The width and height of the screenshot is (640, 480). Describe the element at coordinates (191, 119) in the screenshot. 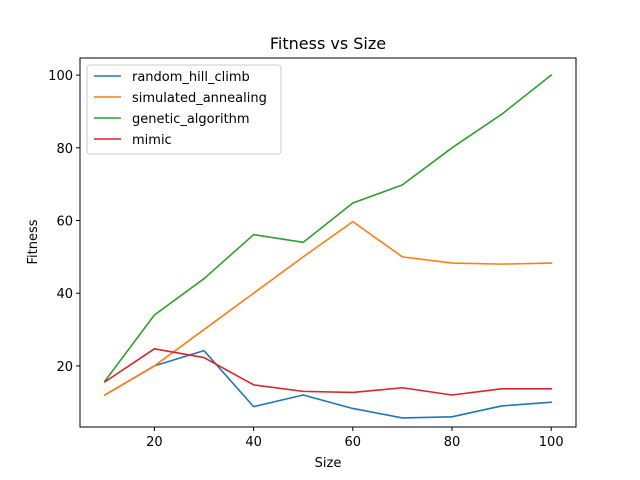

I see `legend-label-genetic_algorithm: genetic_algorithm` at that location.